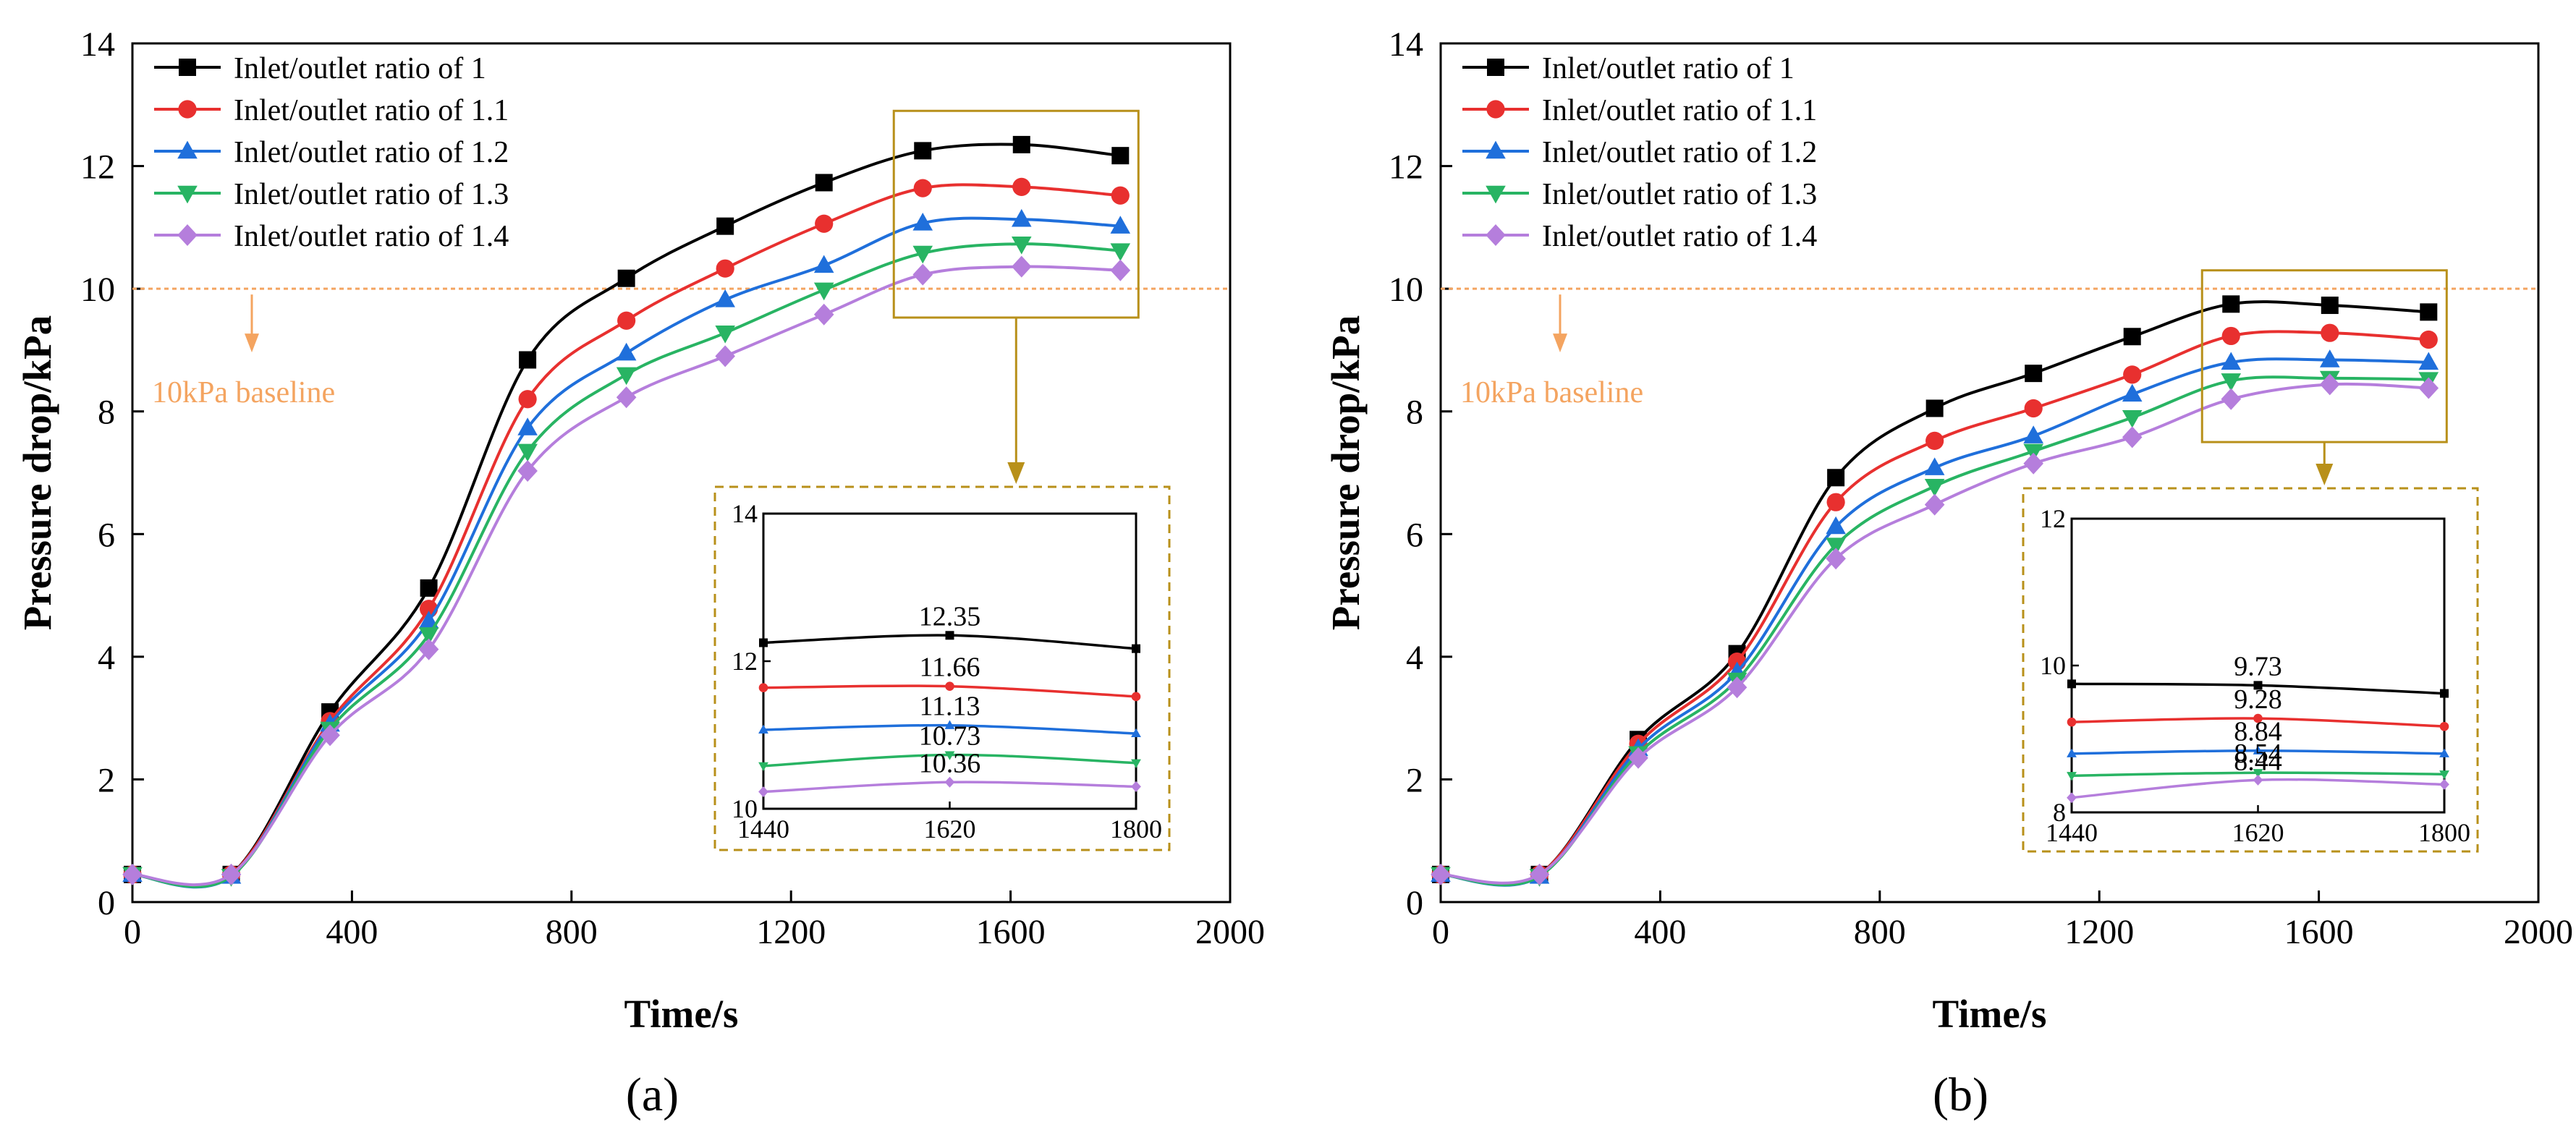 The height and width of the screenshot is (1135, 2576). I want to click on x-tick-label: 1600, so click(2319, 932).